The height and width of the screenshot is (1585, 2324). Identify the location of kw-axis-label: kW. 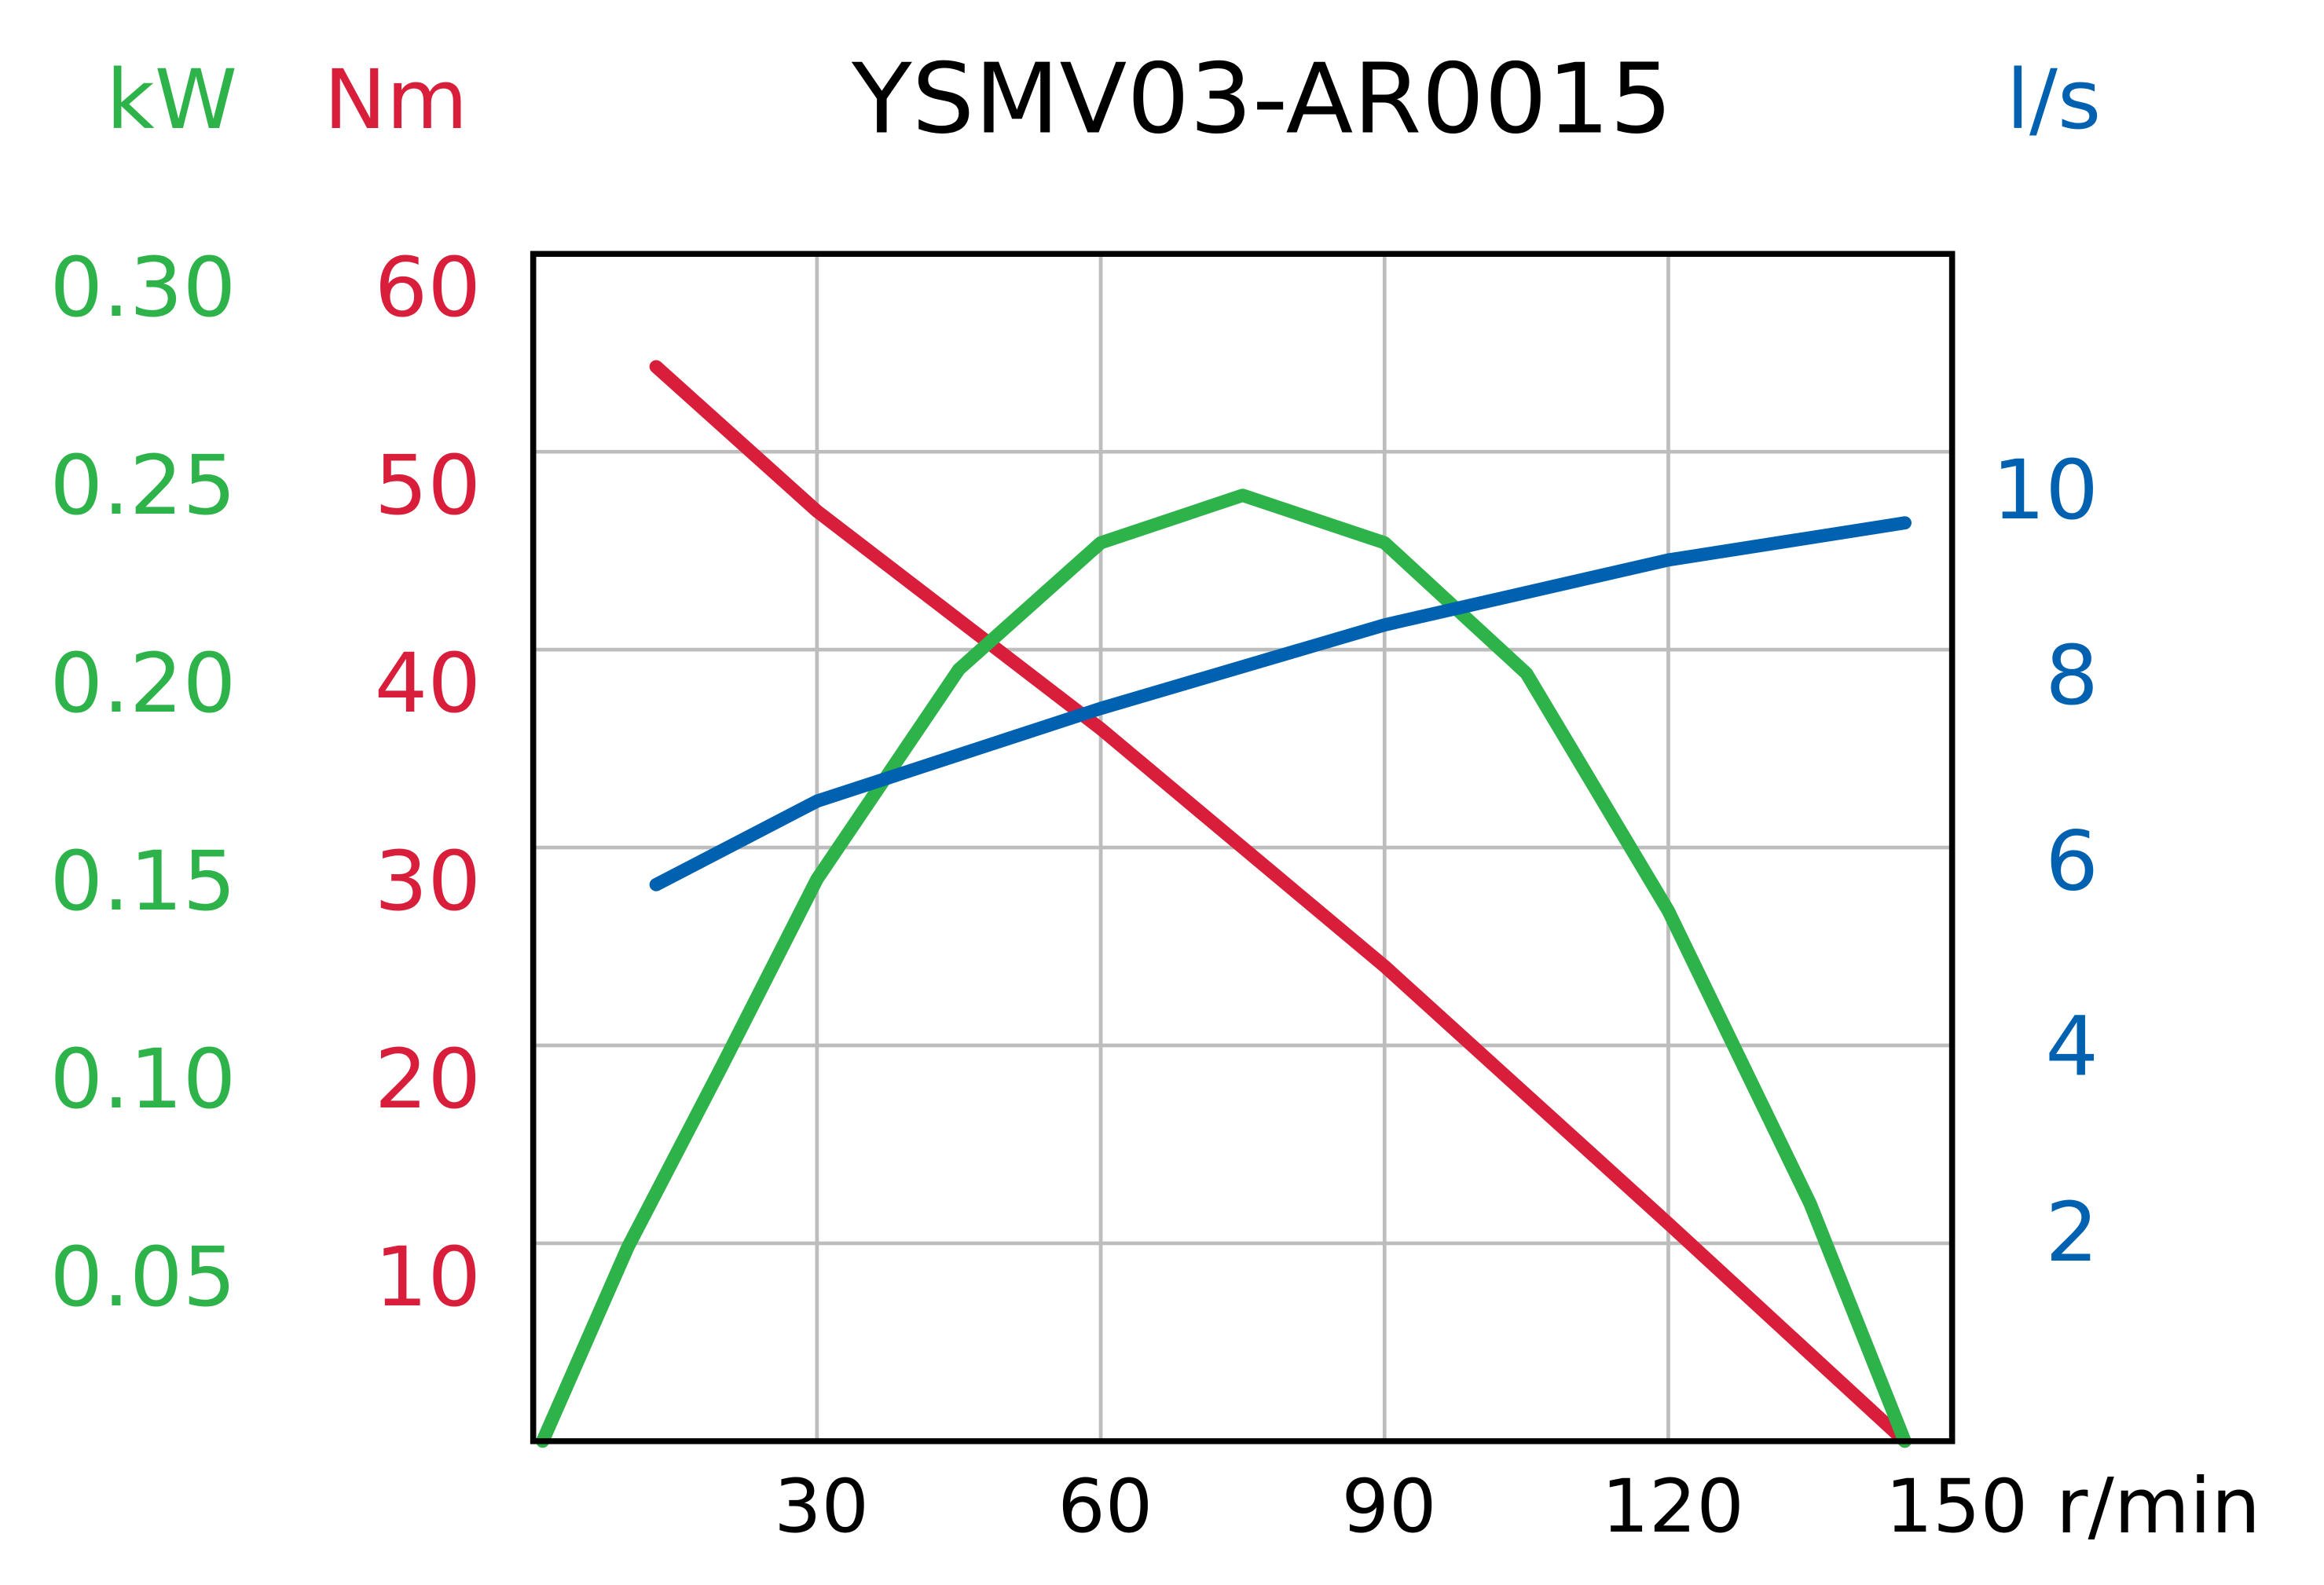
(171, 100).